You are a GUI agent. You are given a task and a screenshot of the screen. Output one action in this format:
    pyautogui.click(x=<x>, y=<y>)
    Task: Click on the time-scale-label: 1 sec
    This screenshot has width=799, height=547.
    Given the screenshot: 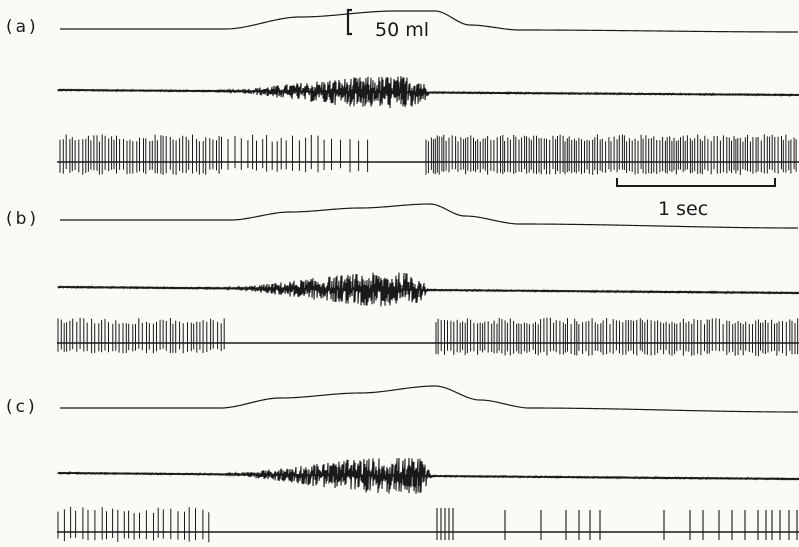 What is the action you would take?
    pyautogui.click(x=683, y=209)
    